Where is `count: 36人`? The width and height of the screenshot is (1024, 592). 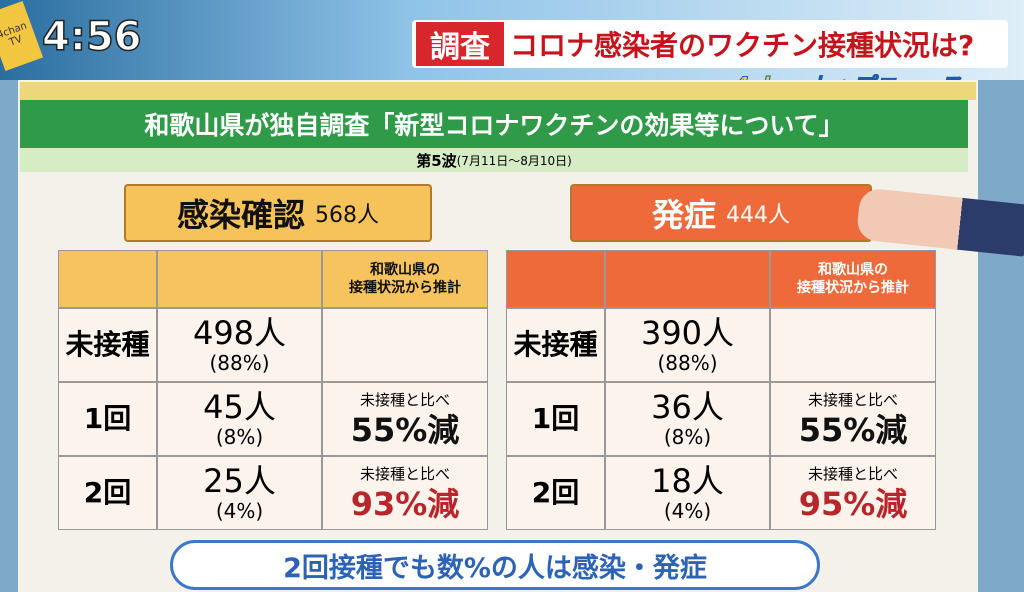
count: 36人 is located at coordinates (687, 407).